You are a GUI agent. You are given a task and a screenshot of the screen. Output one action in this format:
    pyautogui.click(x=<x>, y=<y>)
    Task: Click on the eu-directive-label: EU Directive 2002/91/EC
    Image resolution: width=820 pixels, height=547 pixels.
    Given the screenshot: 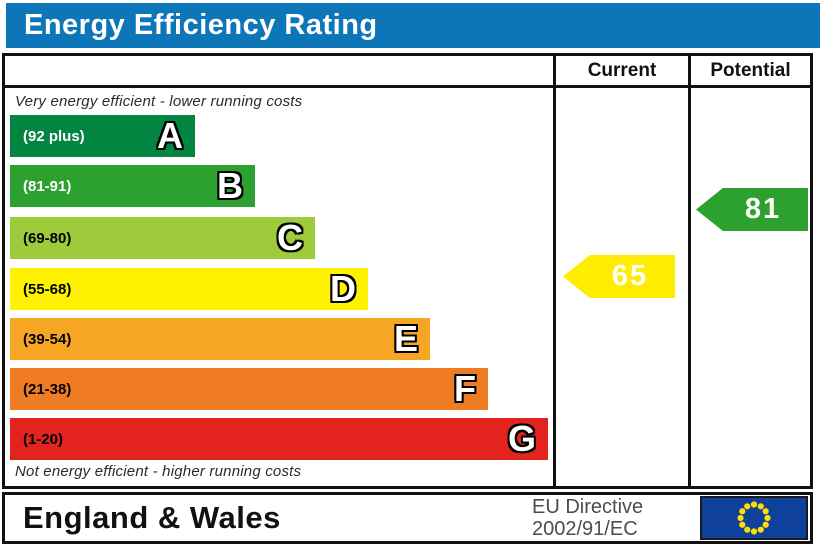 What is the action you would take?
    pyautogui.click(x=588, y=518)
    